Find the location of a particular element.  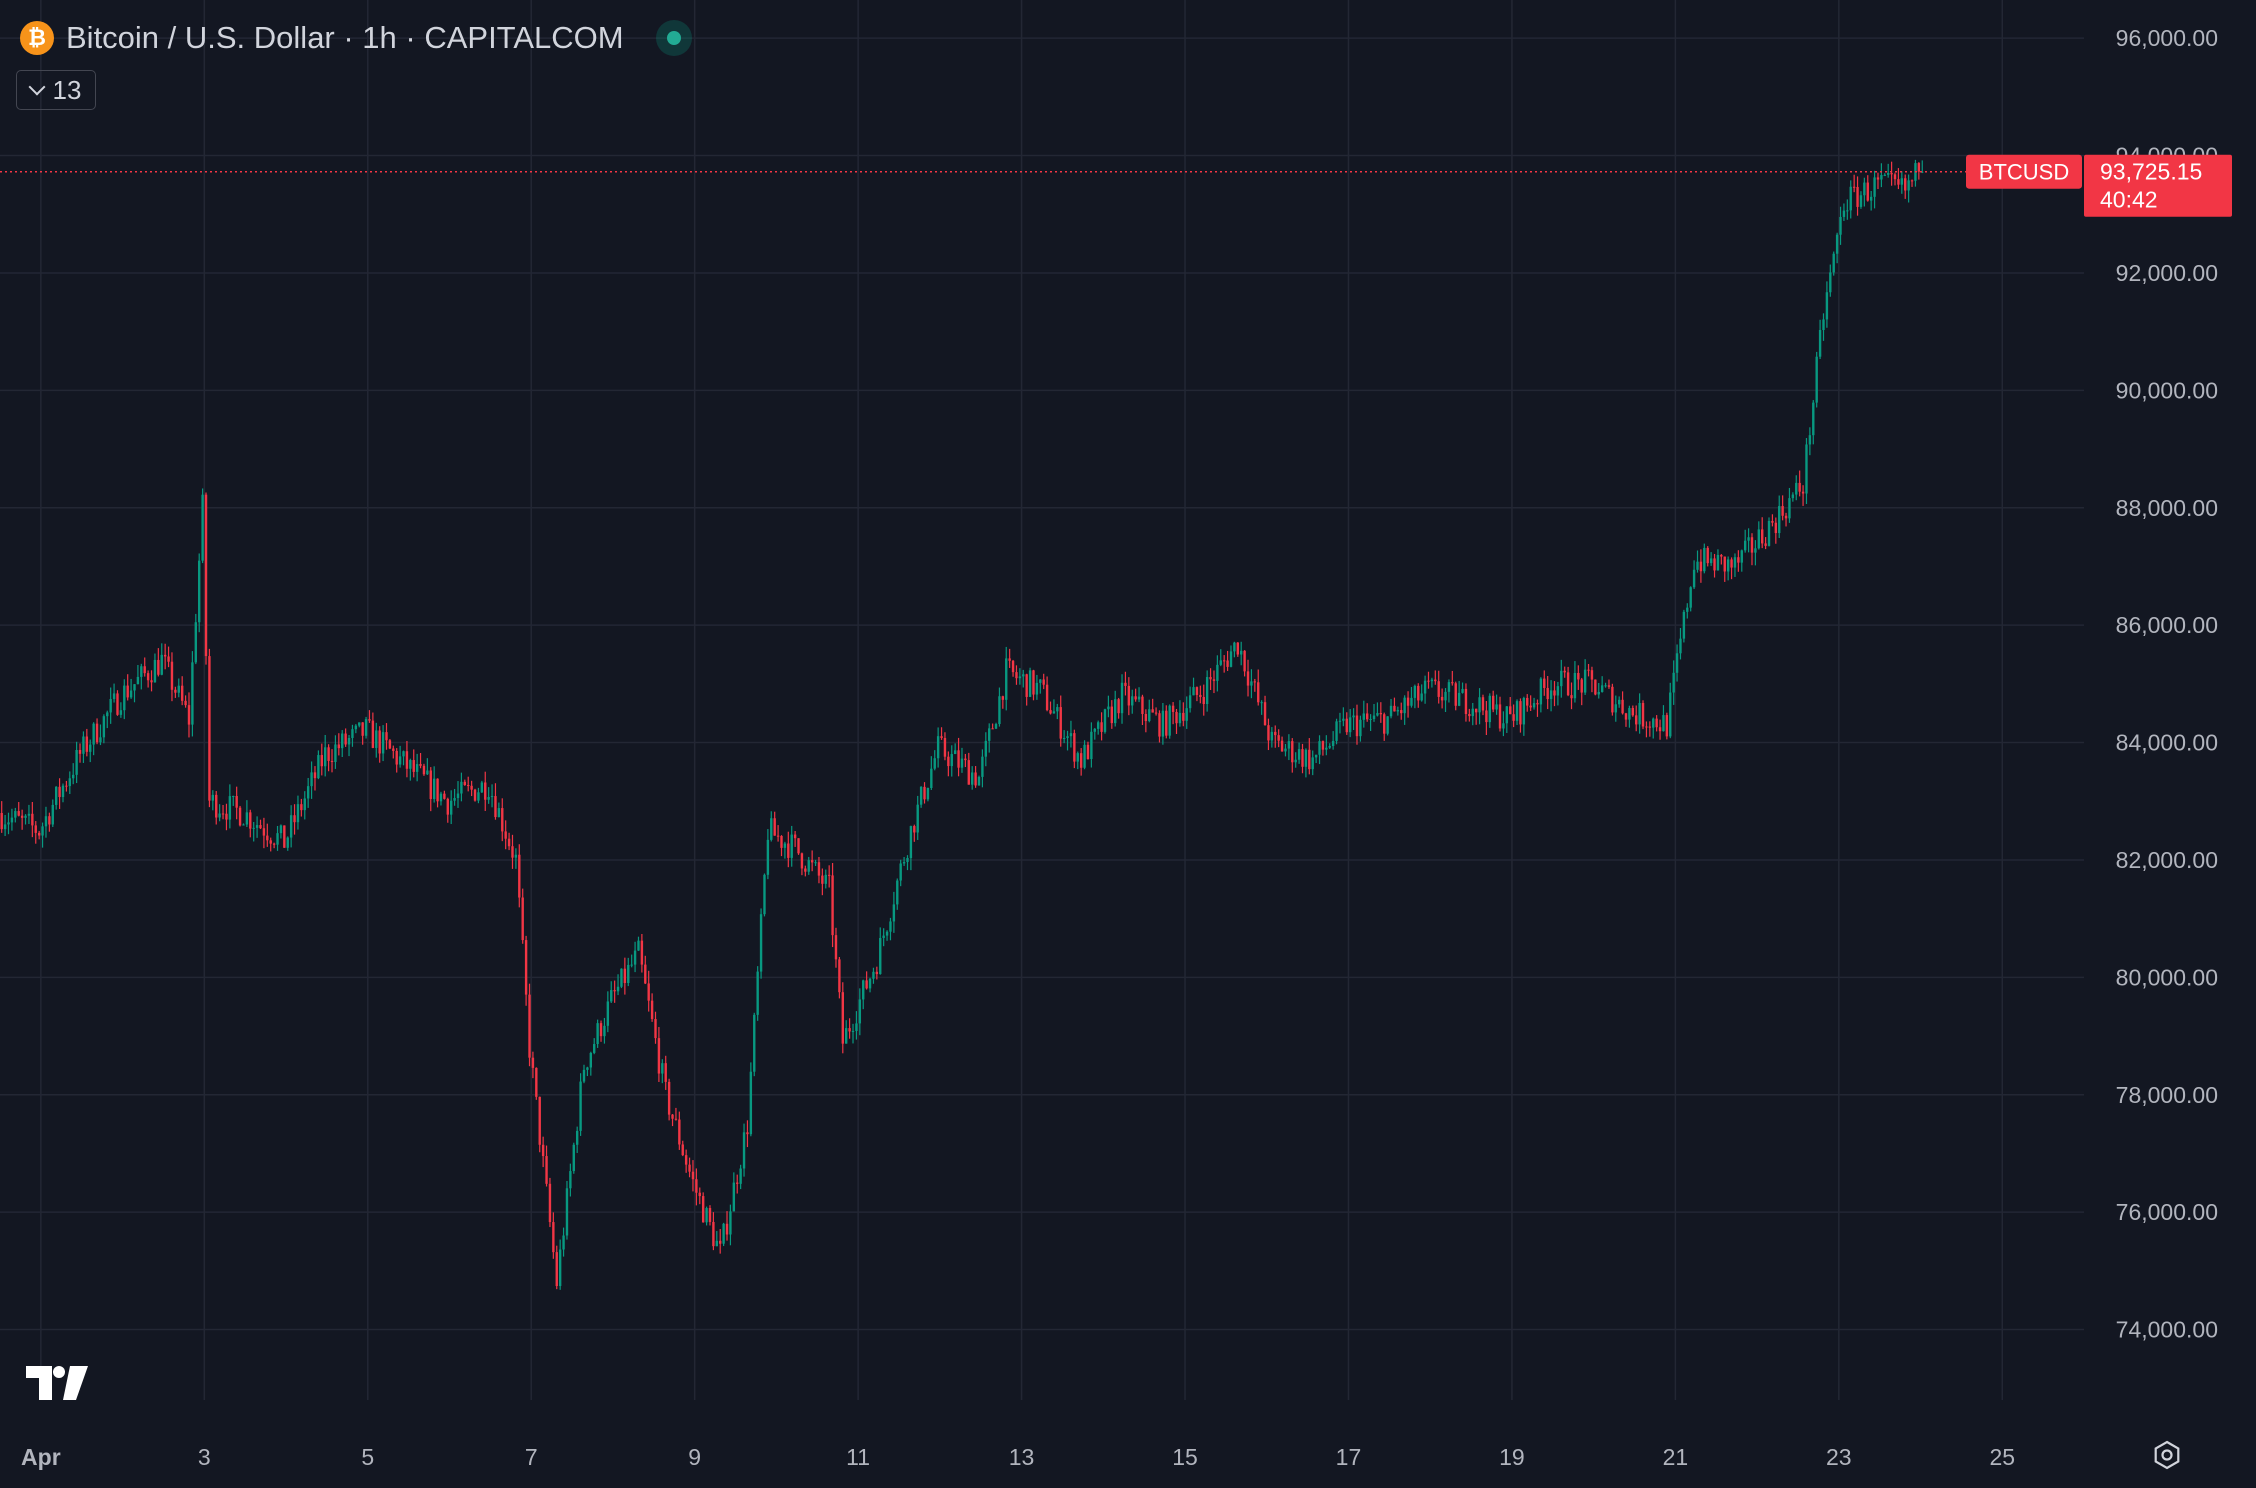

price-tick-label: 74,000.00 is located at coordinates (2167, 1330).